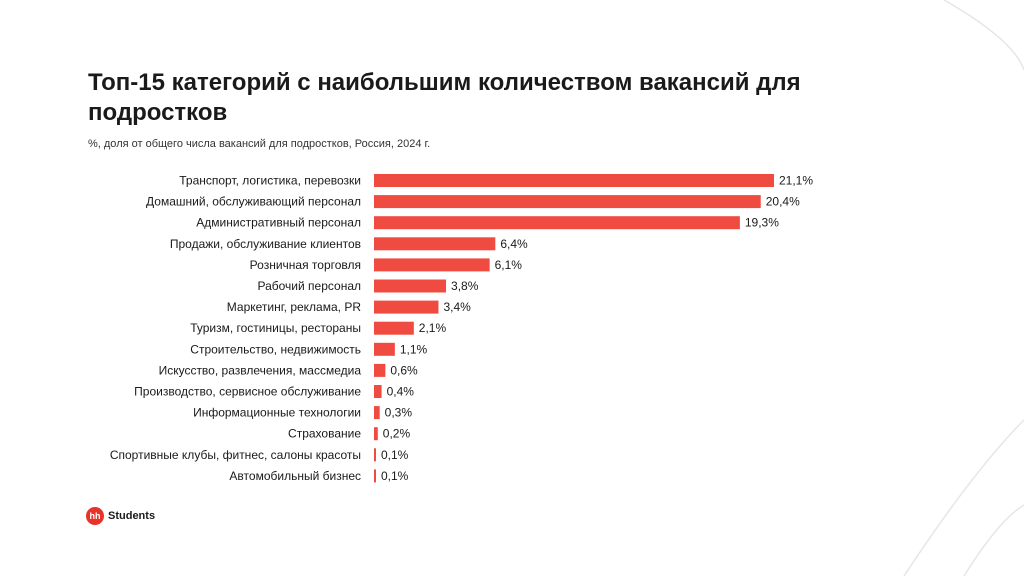  Describe the element at coordinates (295, 476) in the screenshot. I see `category-label: Автомобильный бизнес` at that location.